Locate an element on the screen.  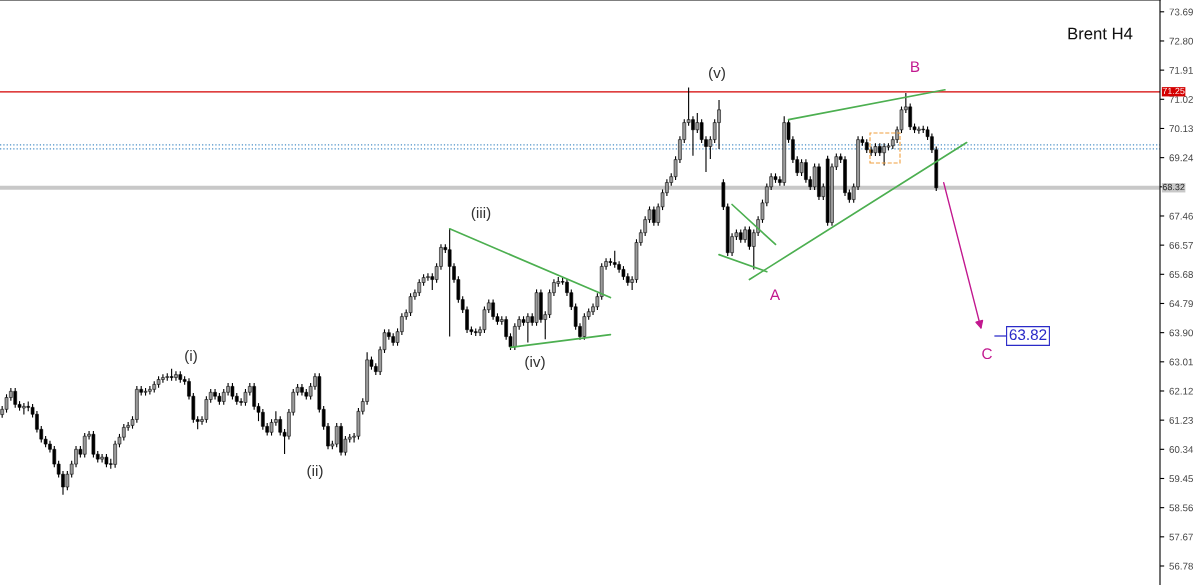
y-tick-label: 65.68 is located at coordinates (1181, 274).